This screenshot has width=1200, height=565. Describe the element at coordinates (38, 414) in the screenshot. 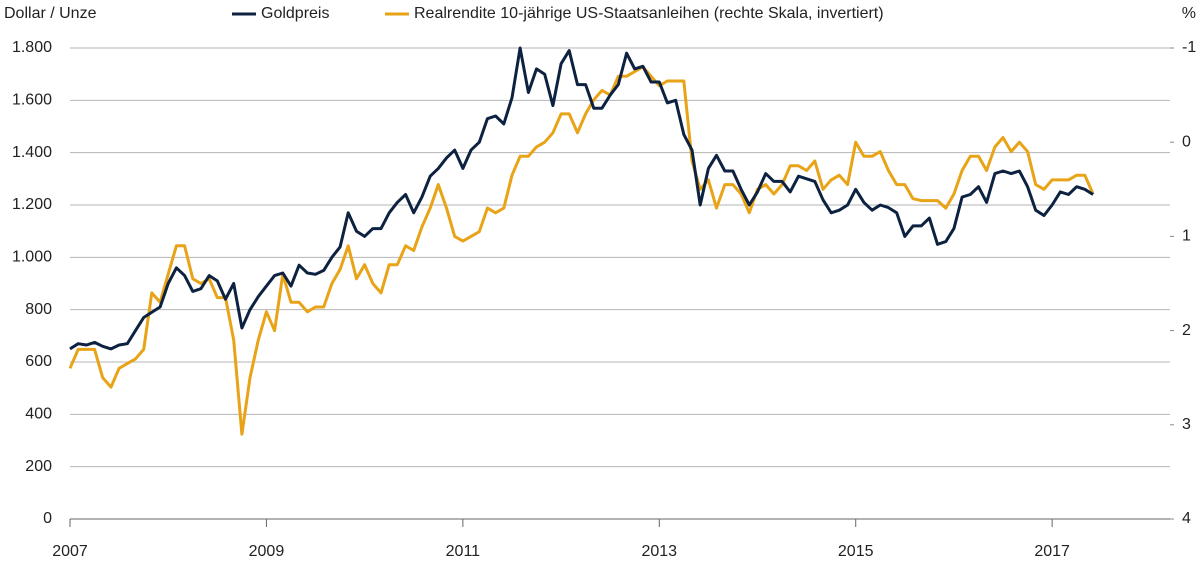

I see `y-tick-label: 400` at that location.